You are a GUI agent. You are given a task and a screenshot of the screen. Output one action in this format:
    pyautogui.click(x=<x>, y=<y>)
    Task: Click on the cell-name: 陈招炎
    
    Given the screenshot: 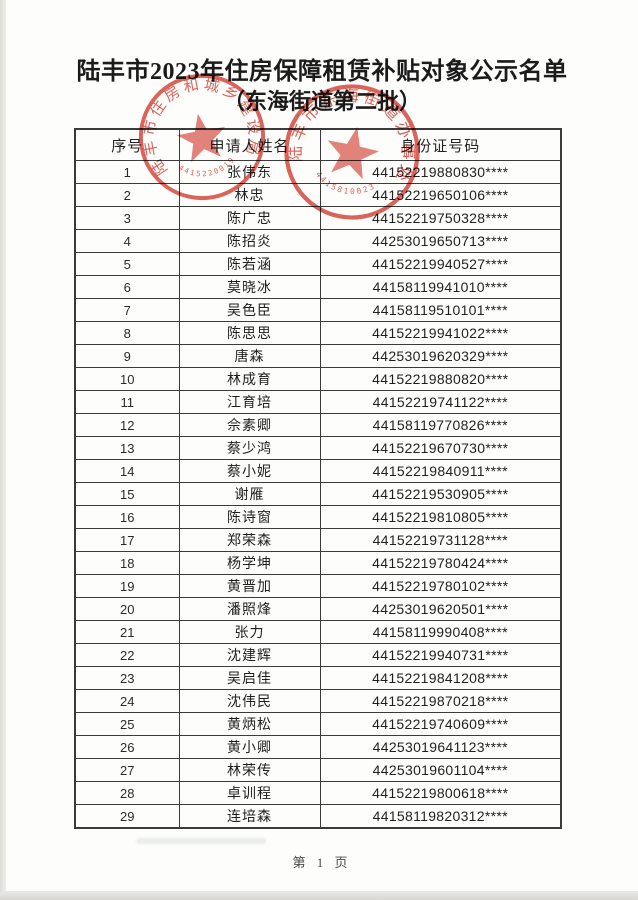 What is the action you would take?
    pyautogui.click(x=249, y=241)
    